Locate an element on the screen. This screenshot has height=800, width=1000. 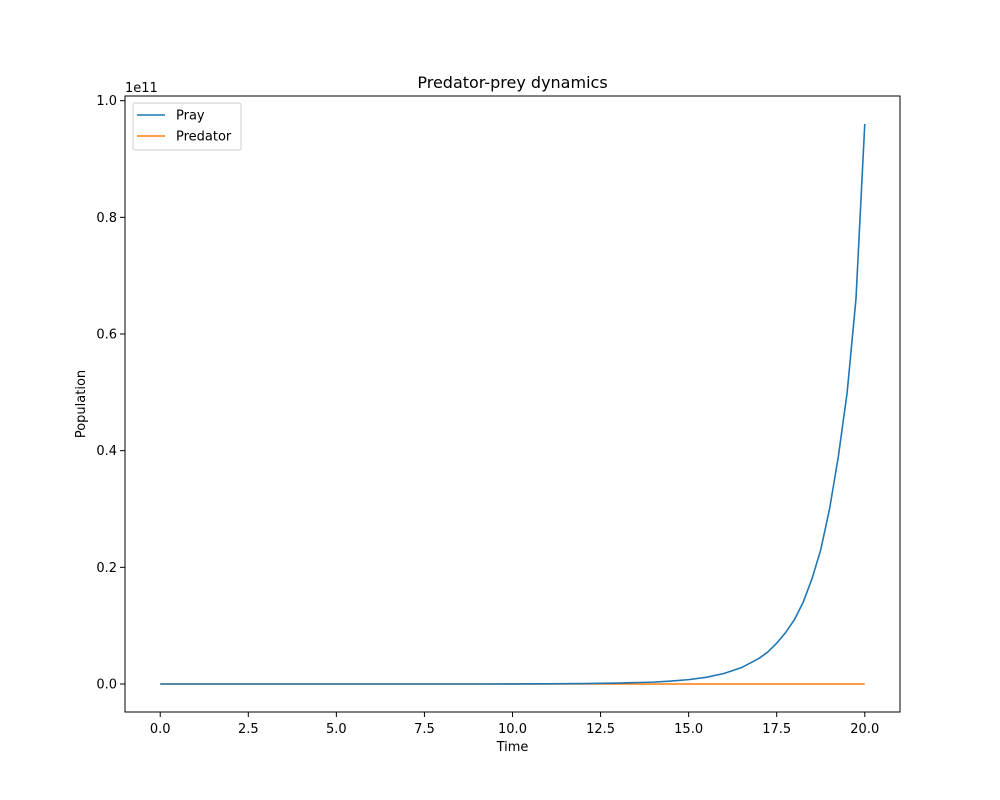
x-tick-label: 17.5 is located at coordinates (776, 729).